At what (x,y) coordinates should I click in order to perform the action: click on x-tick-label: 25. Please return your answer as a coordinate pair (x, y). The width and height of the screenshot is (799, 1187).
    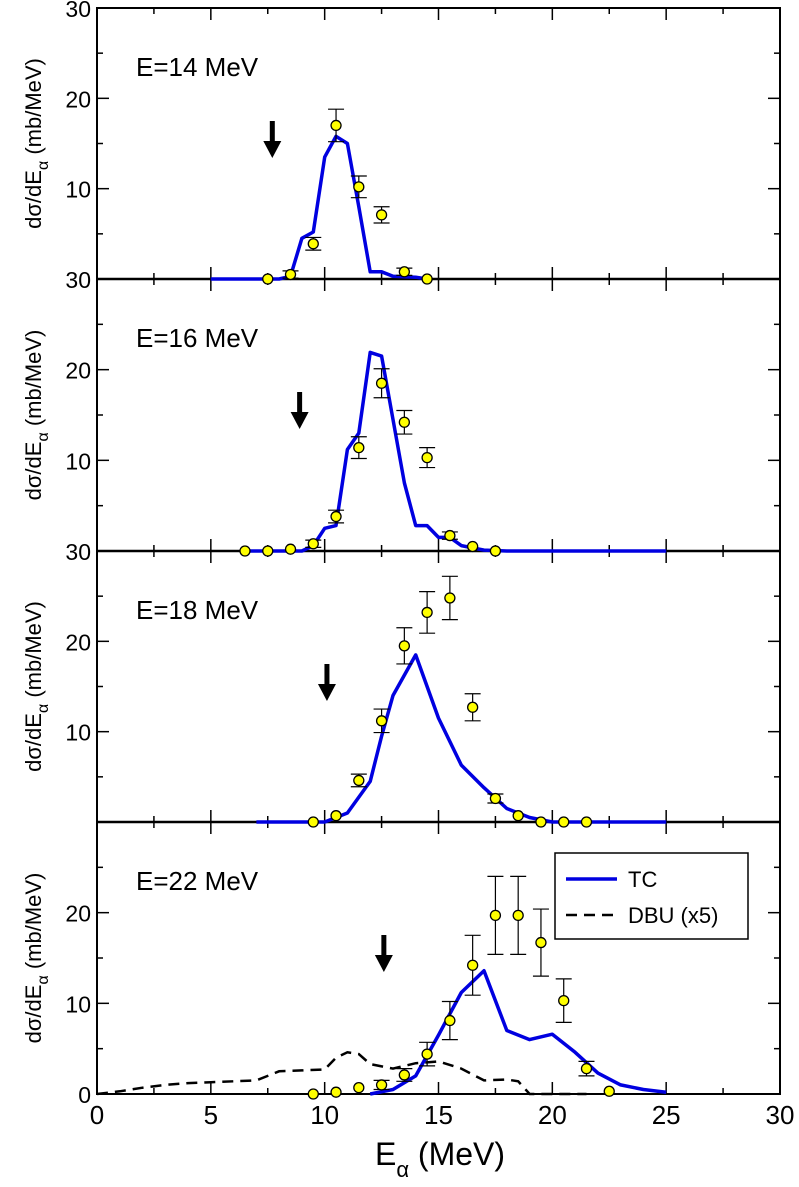
    Looking at the image, I should click on (666, 1115).